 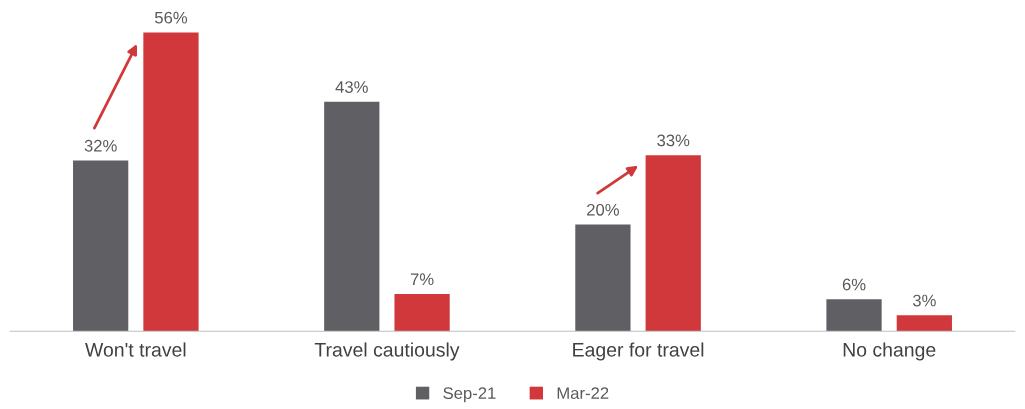 I want to click on data-label: 56%, so click(x=171, y=17).